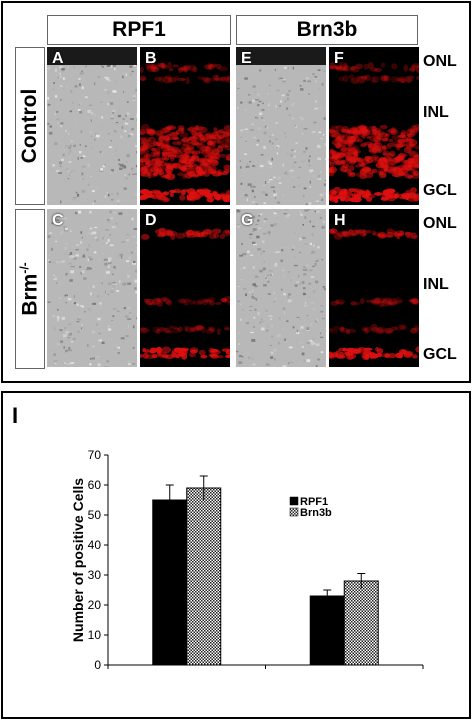 Image resolution: width=474 pixels, height=721 pixels. I want to click on micrograph-panel-c: C, so click(92, 288).